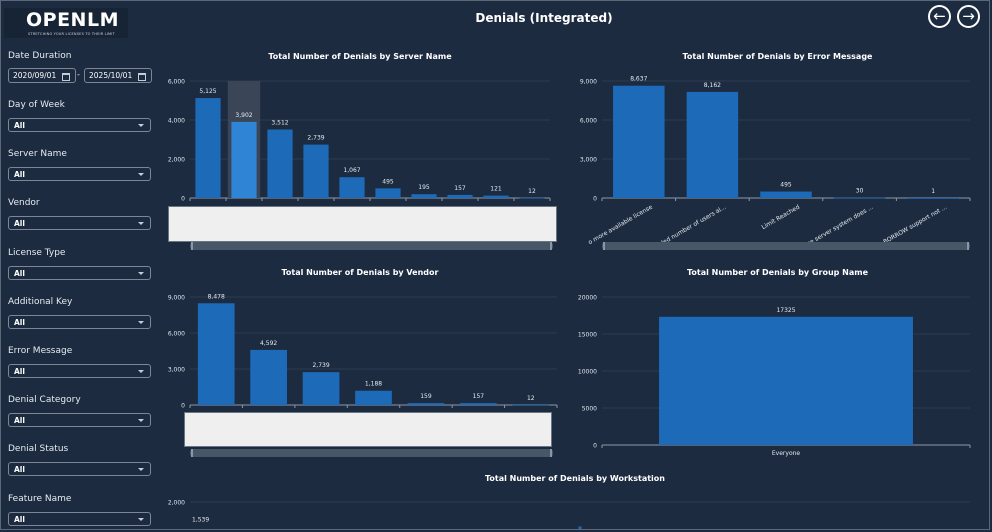 This screenshot has width=992, height=532. I want to click on arrow-left-icon: ←, so click(939, 16).